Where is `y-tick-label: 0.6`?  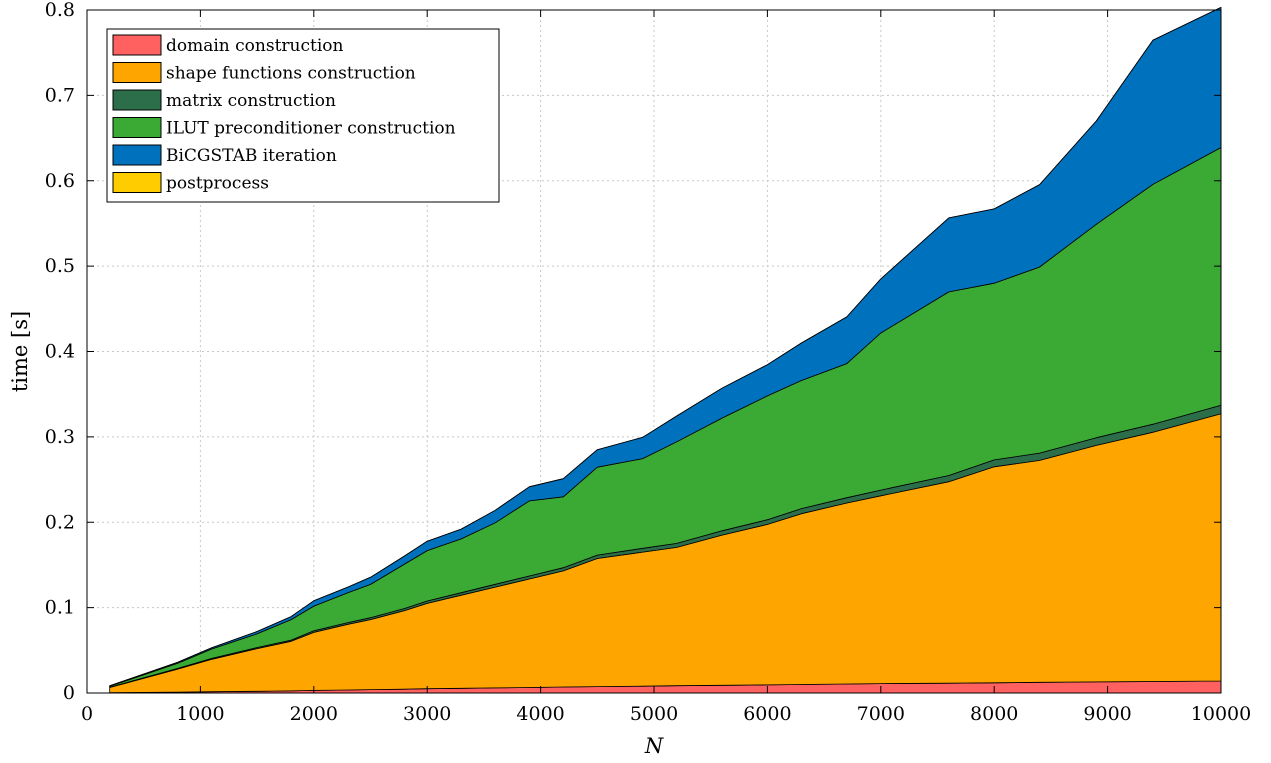 y-tick-label: 0.6 is located at coordinates (60, 181).